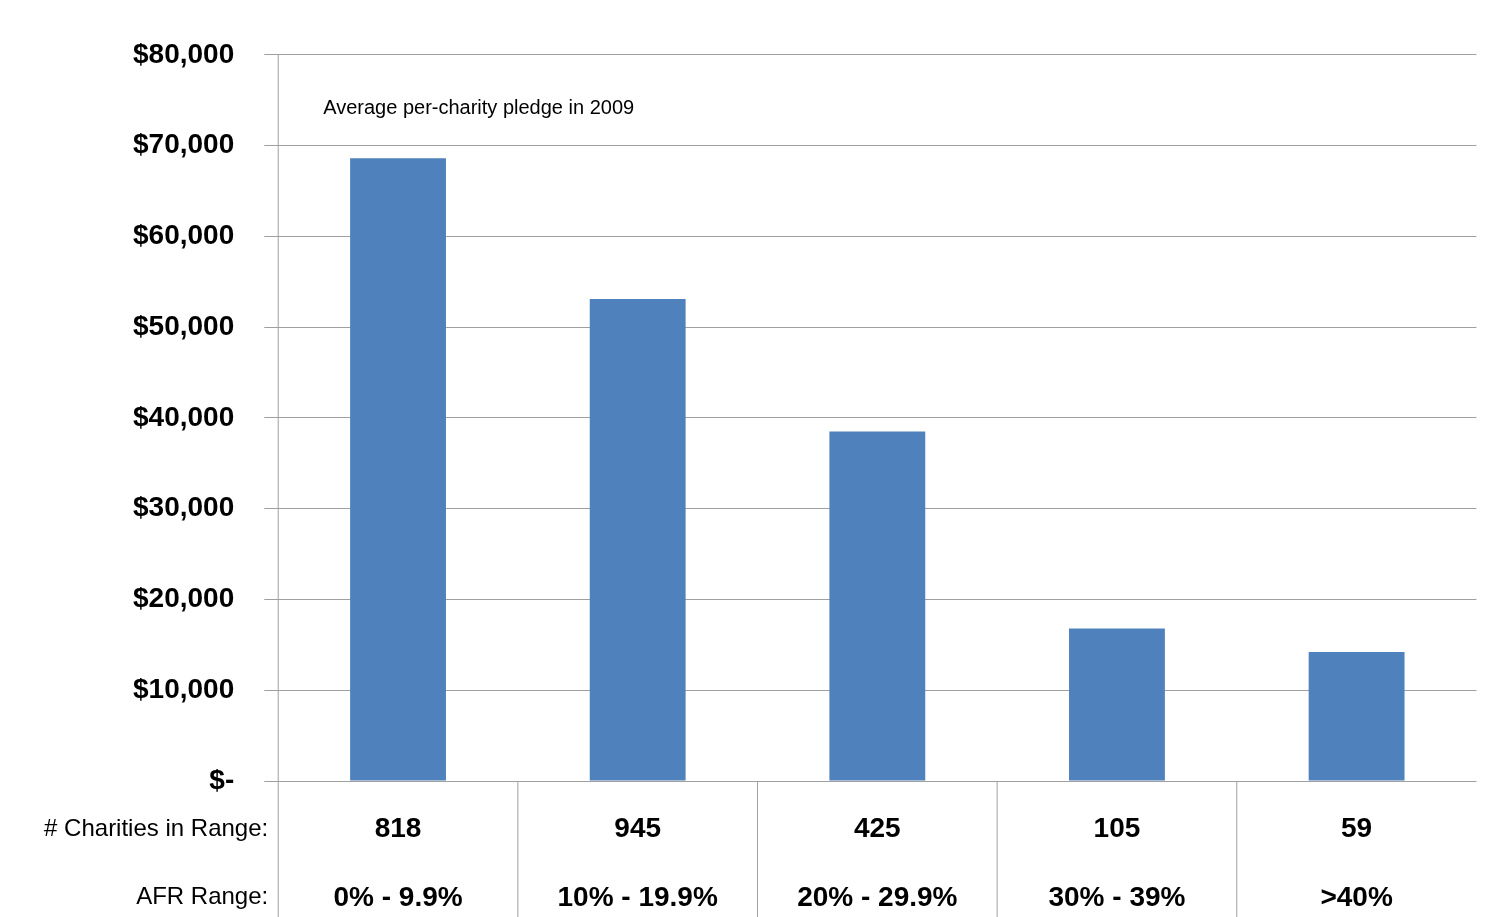 The height and width of the screenshot is (917, 1501). Describe the element at coordinates (398, 827) in the screenshot. I see `text: 818` at that location.